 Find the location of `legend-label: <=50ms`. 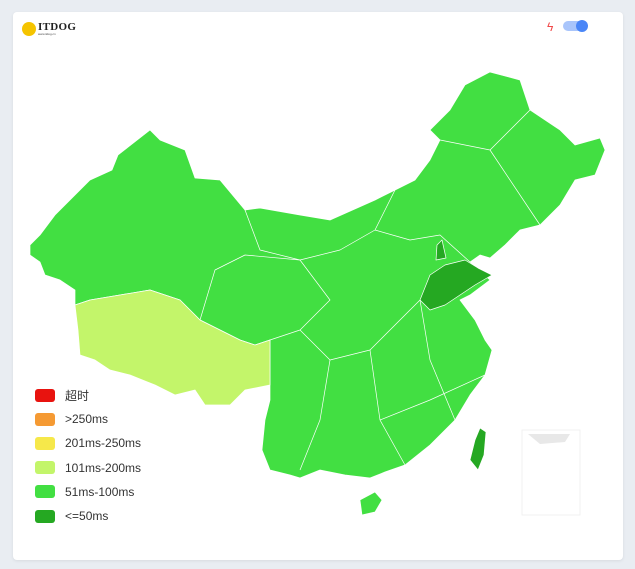

legend-label: <=50ms is located at coordinates (87, 516).